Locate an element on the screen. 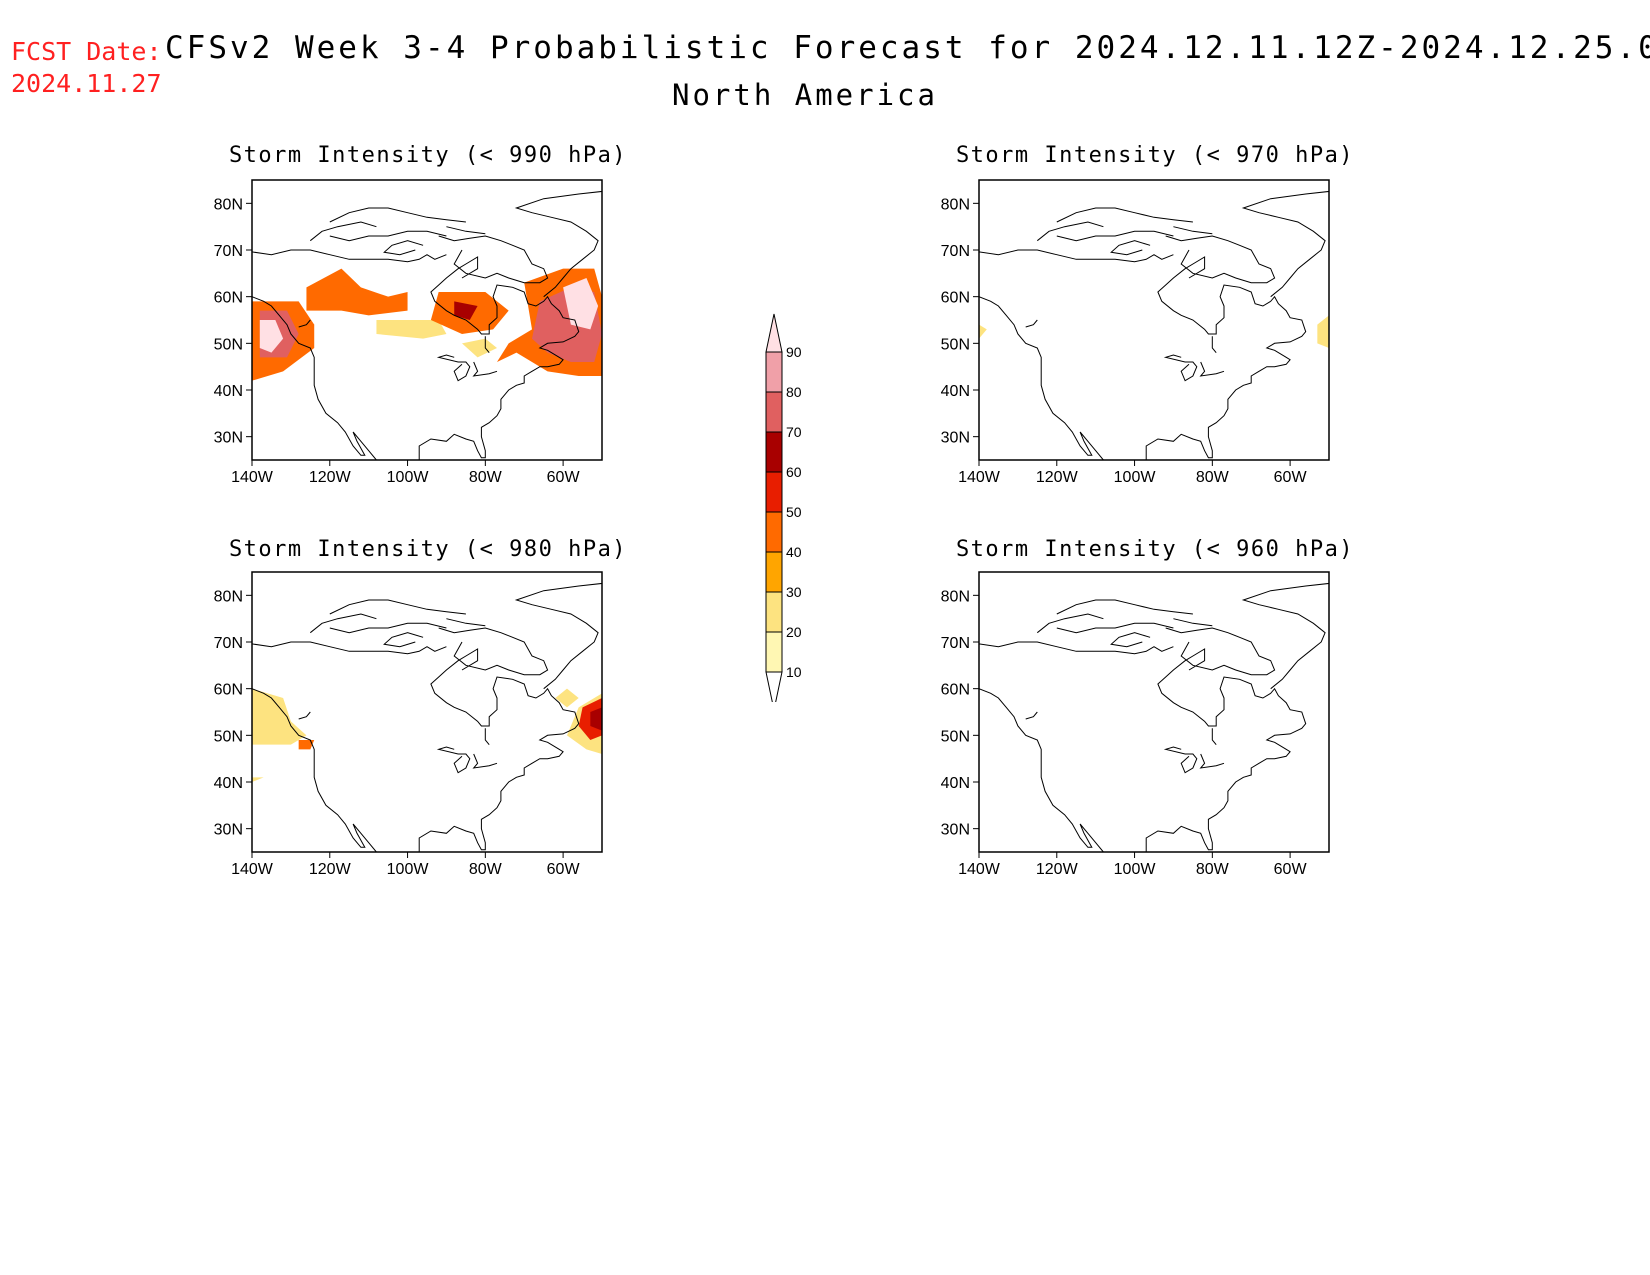 The image size is (1650, 1275). region-subtitle: North America is located at coordinates (805, 95).